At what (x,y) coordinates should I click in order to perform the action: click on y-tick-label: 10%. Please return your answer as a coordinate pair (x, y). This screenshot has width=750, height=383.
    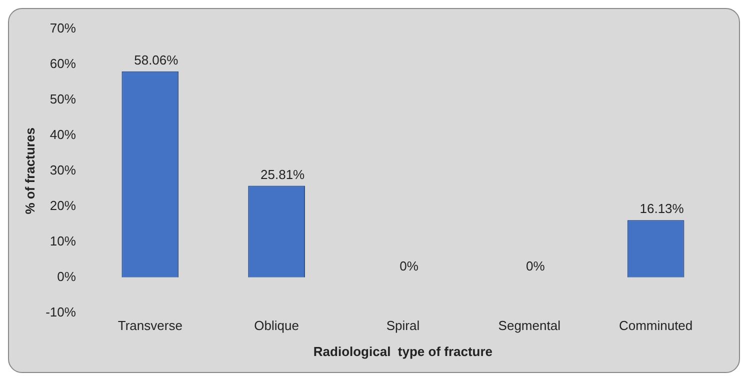
    Looking at the image, I should click on (63, 240).